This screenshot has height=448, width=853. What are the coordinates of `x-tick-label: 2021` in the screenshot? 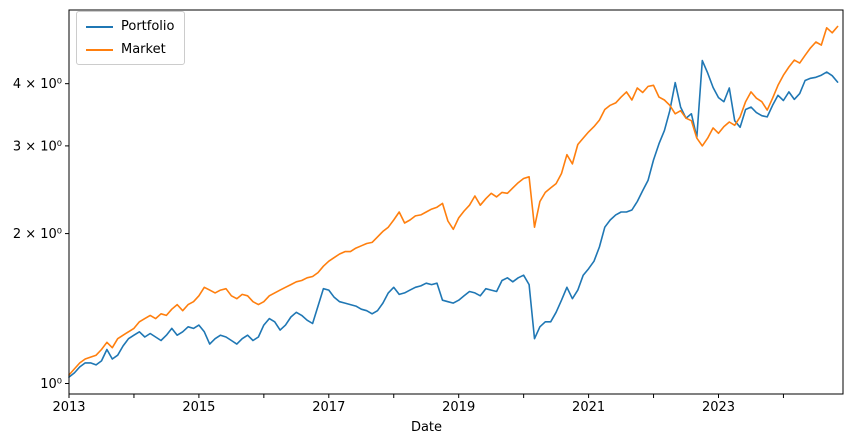 It's located at (588, 407).